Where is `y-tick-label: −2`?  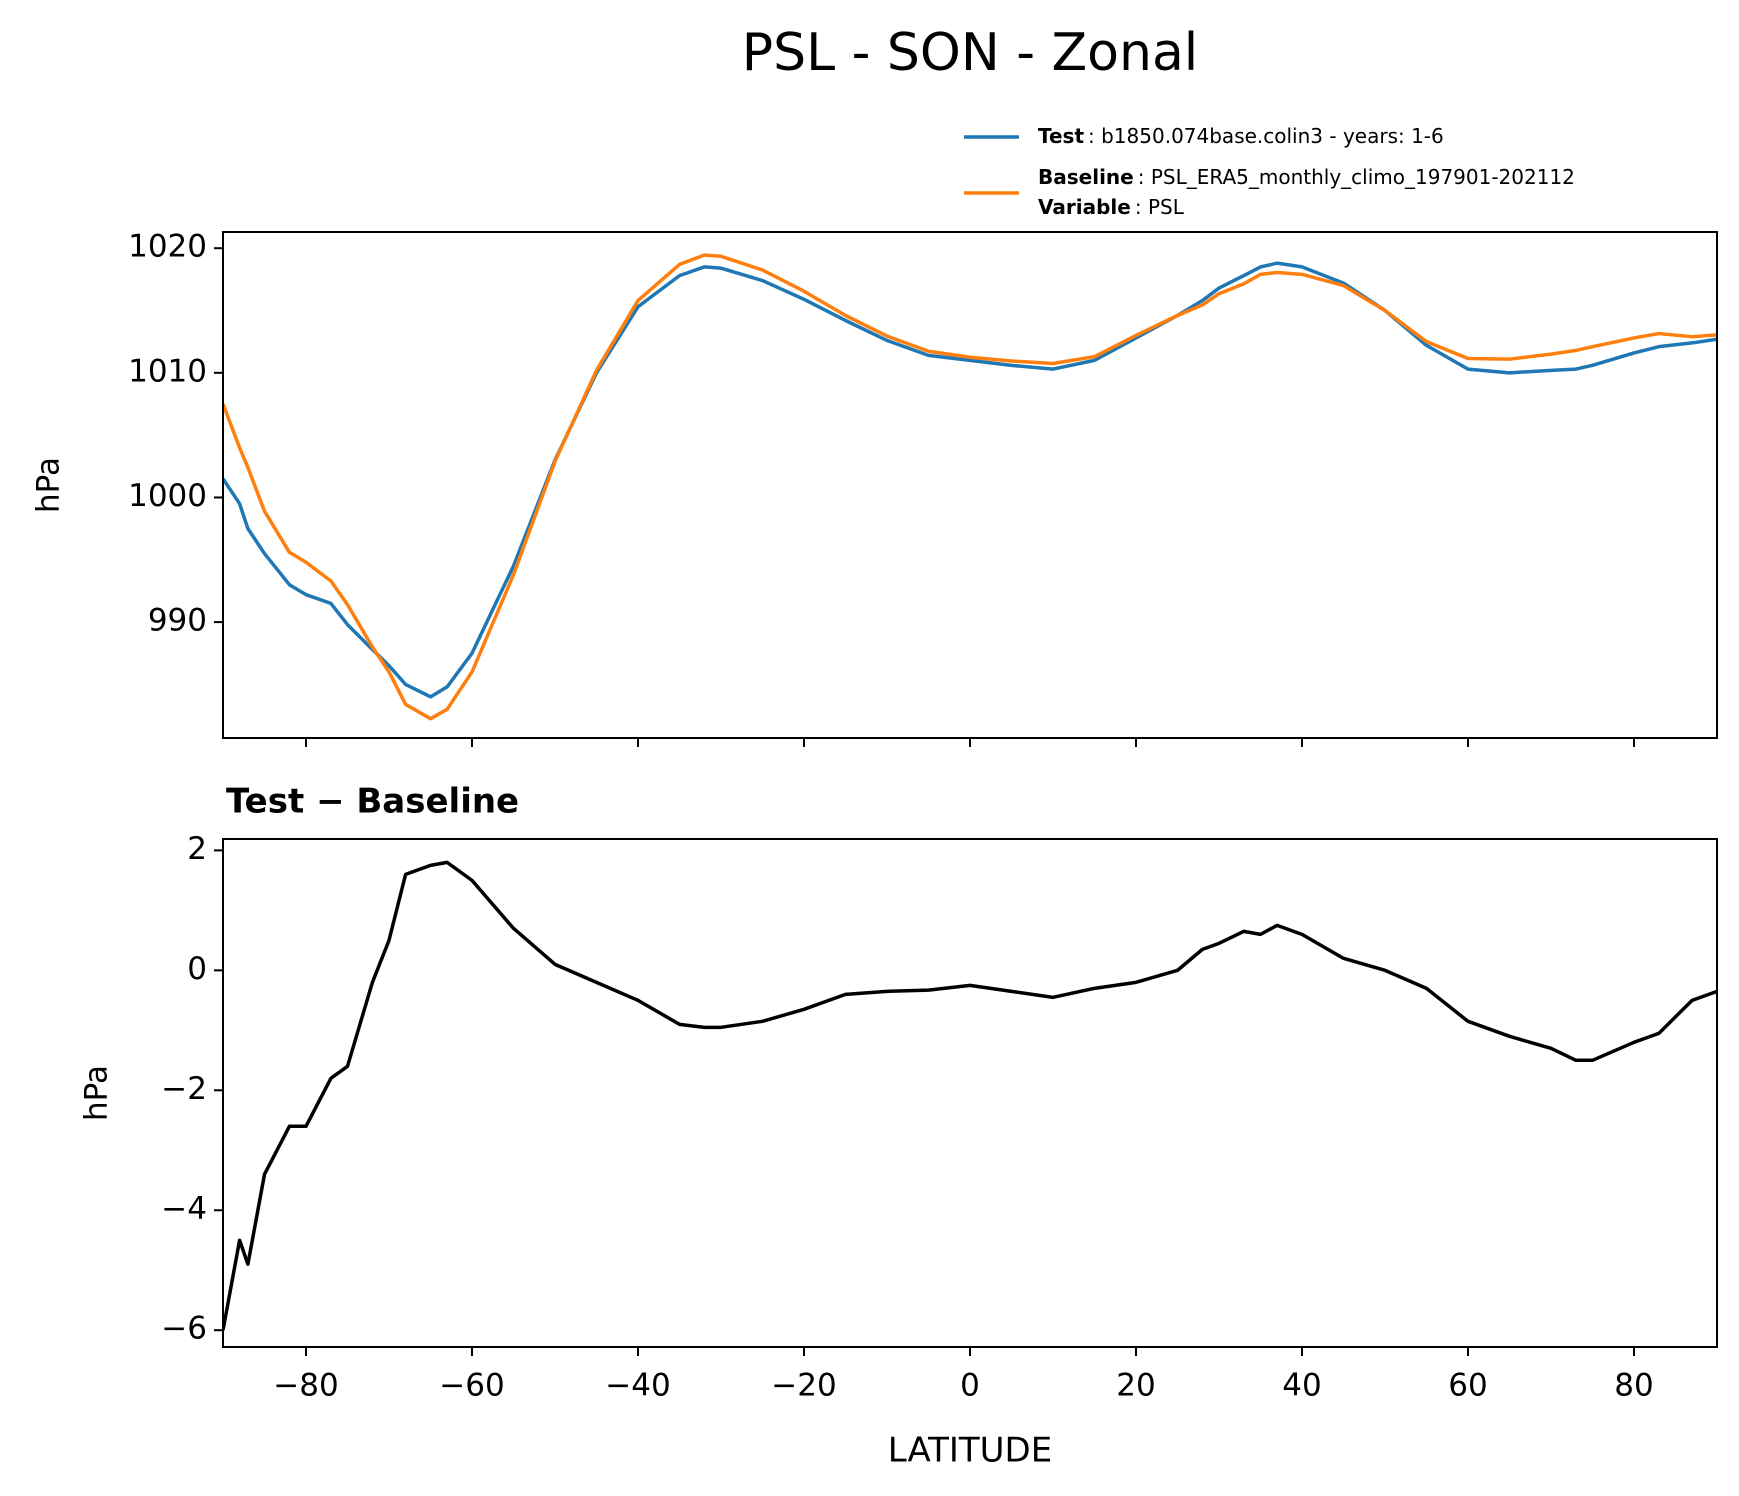 y-tick-label: −2 is located at coordinates (184, 1089).